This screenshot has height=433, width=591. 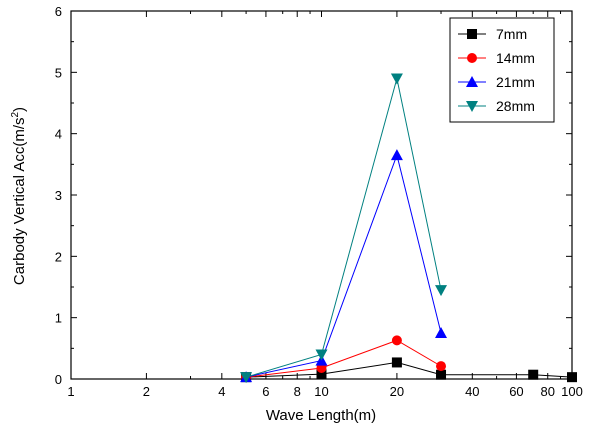 What do you see at coordinates (70, 391) in the screenshot?
I see `x-tick-label: 1` at bounding box center [70, 391].